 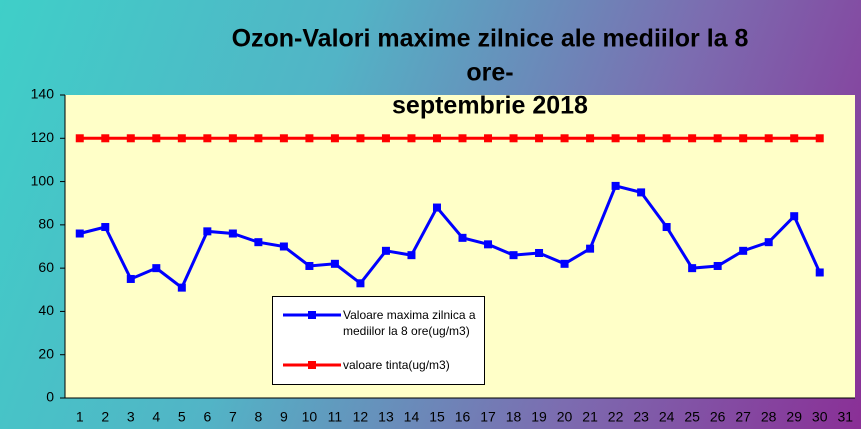 What do you see at coordinates (43, 137) in the screenshot?
I see `y-tick-label: 120` at bounding box center [43, 137].